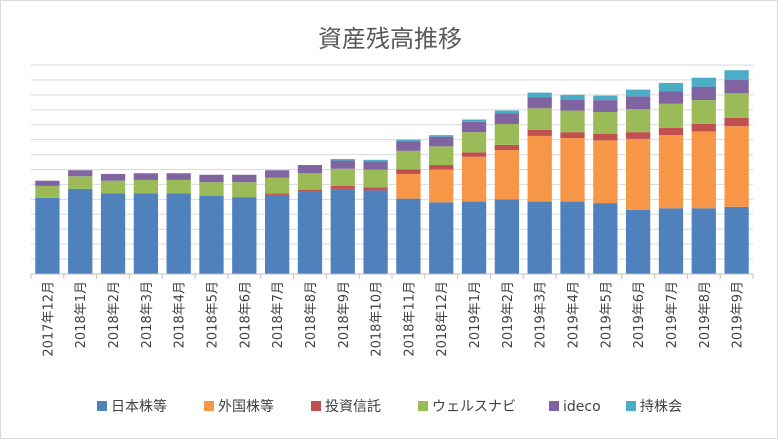 This screenshot has height=440, width=778. What do you see at coordinates (310, 181) in the screenshot?
I see `bar-segment-s3-c8` at bounding box center [310, 181].